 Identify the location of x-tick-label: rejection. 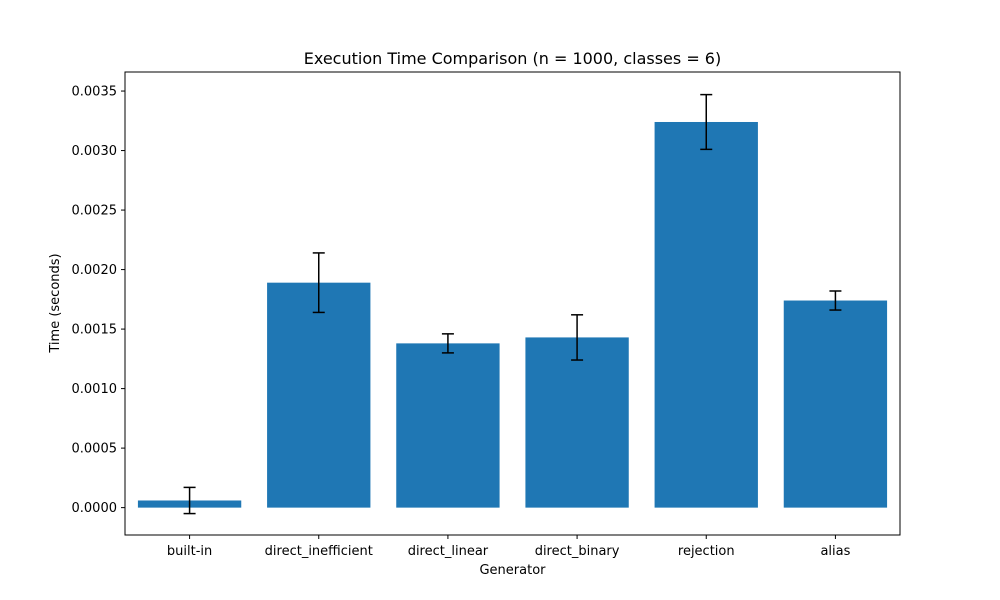
(706, 551).